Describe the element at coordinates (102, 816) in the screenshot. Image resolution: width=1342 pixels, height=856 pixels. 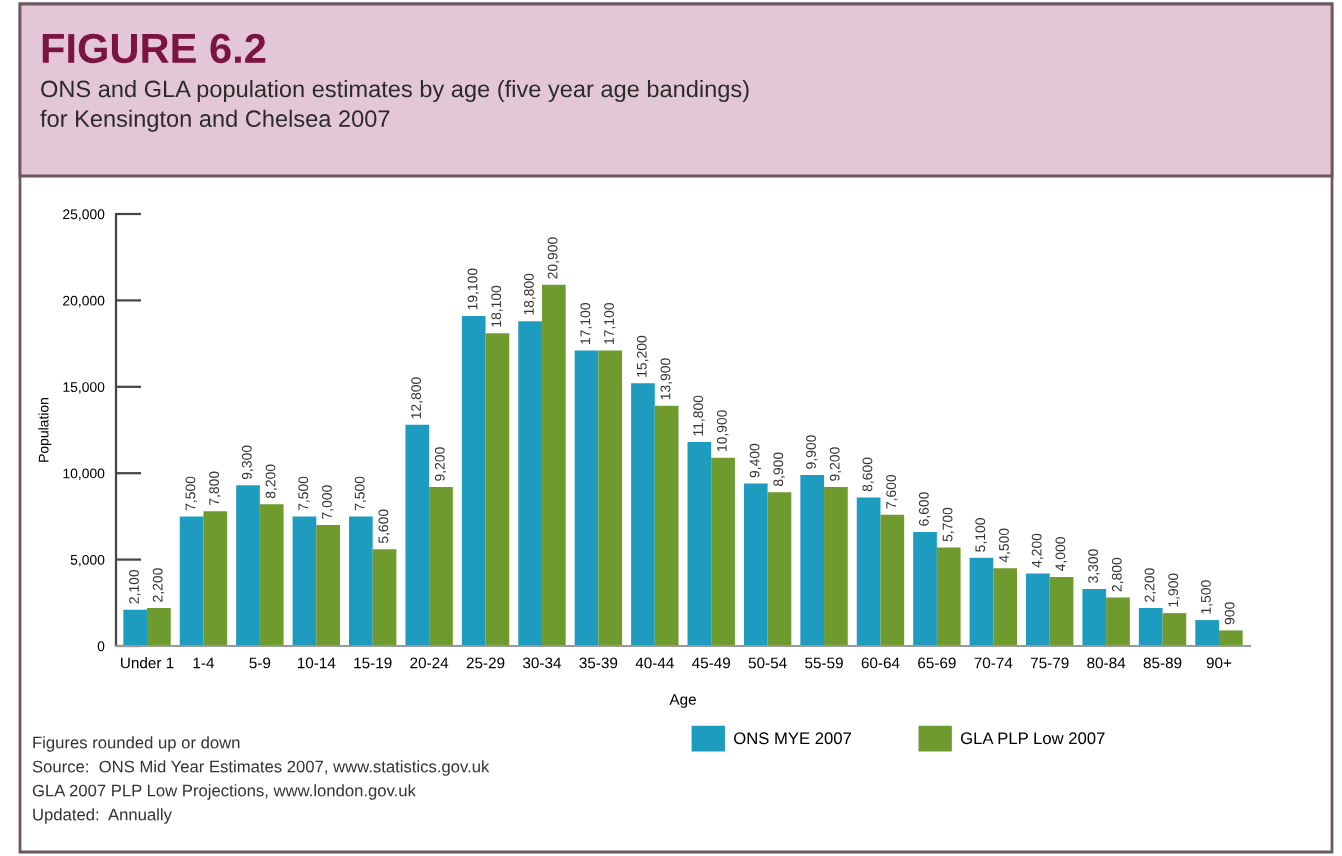
I see `text: Updated: Annually` at that location.